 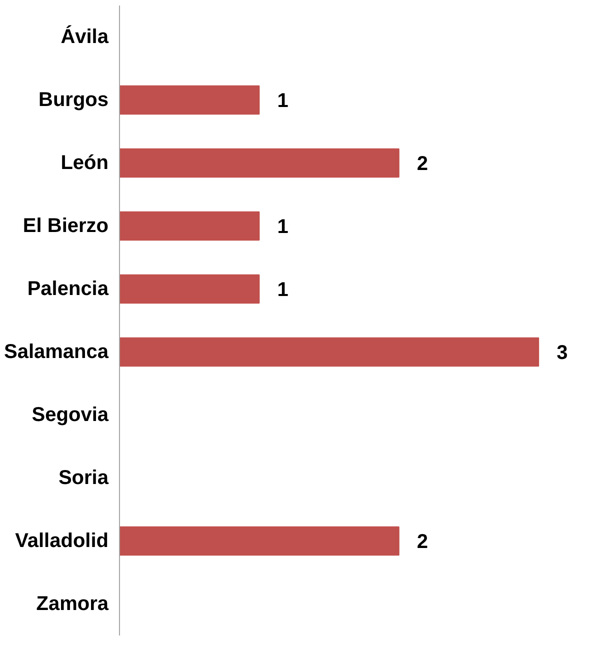 What do you see at coordinates (84, 478) in the screenshot?
I see `y-tick-label: Soria` at bounding box center [84, 478].